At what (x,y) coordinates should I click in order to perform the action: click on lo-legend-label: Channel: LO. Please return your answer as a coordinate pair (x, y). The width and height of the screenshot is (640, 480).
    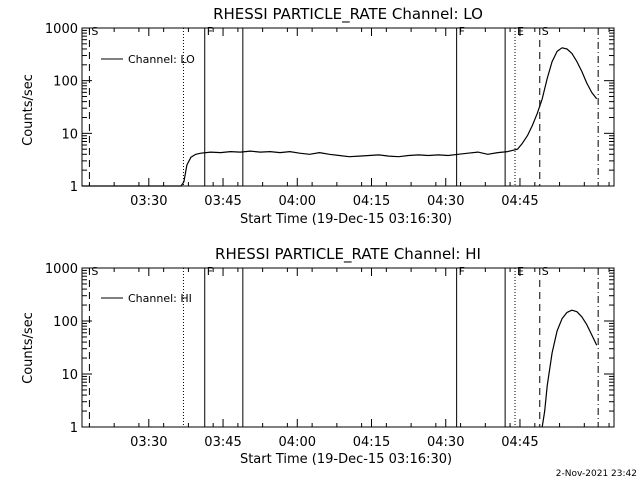
    Looking at the image, I should click on (161, 59).